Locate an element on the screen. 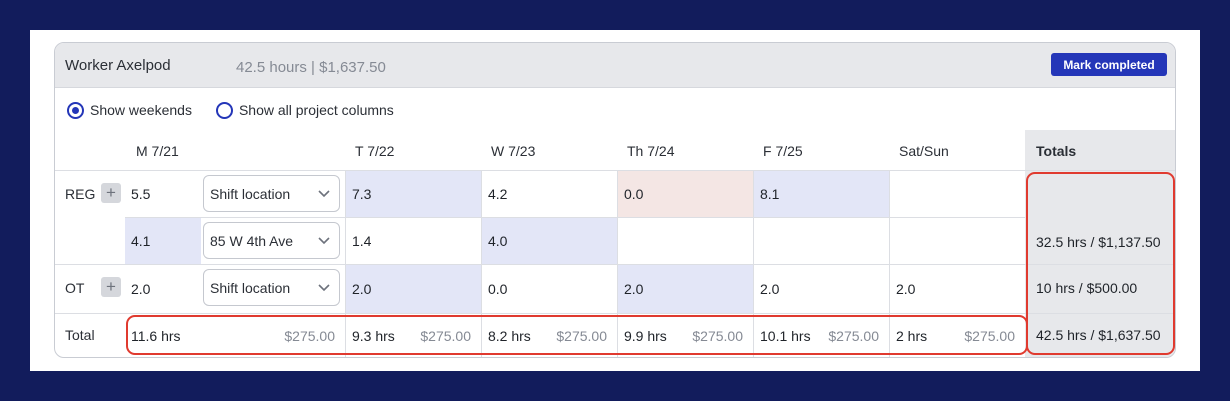  ot-thu-cell: 2.0 is located at coordinates (685, 289).